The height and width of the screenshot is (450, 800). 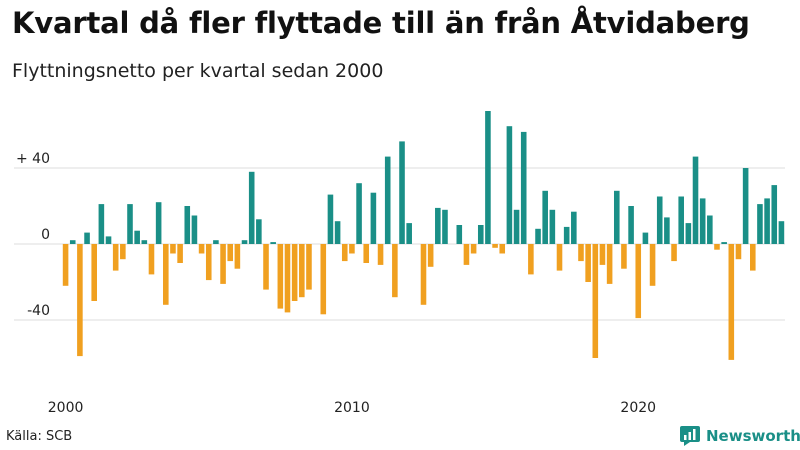 I want to click on x-tick-label: 2010, so click(x=352, y=408).